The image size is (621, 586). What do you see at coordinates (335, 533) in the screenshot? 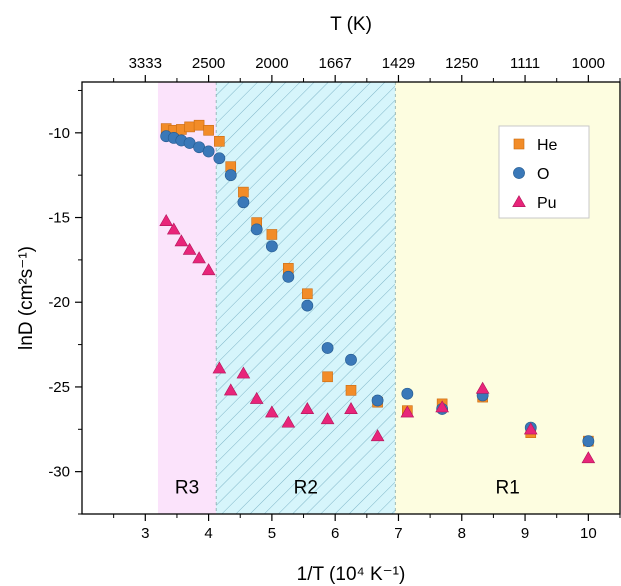
I see `x-tick-label: 6` at bounding box center [335, 533].